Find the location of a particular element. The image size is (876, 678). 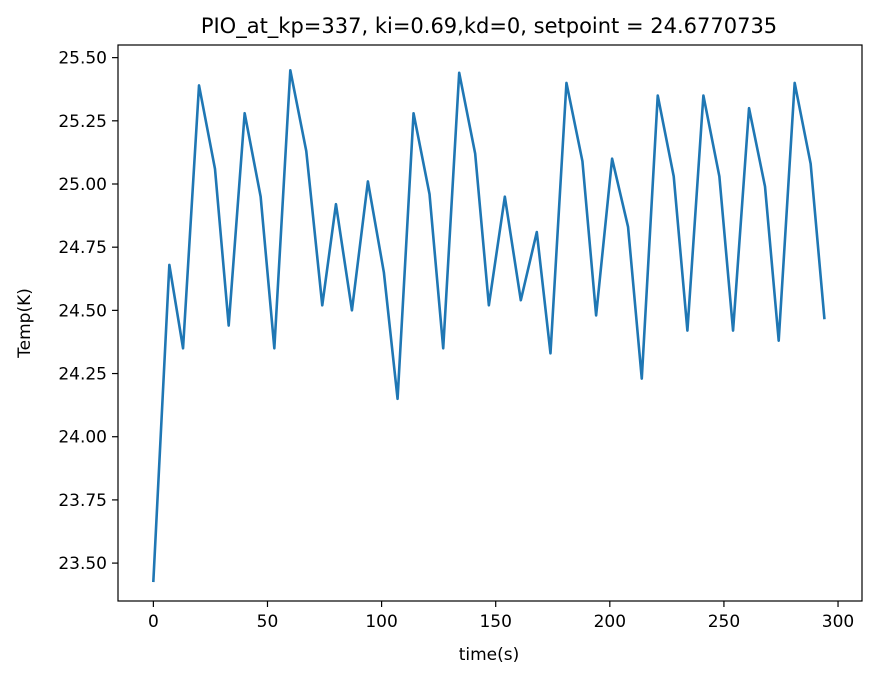

x-tick-label: 100 is located at coordinates (381, 622).